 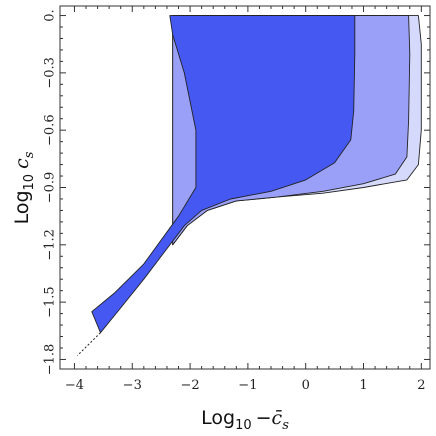 I want to click on y-axis-title: Log10 cs, so click(x=24, y=187).